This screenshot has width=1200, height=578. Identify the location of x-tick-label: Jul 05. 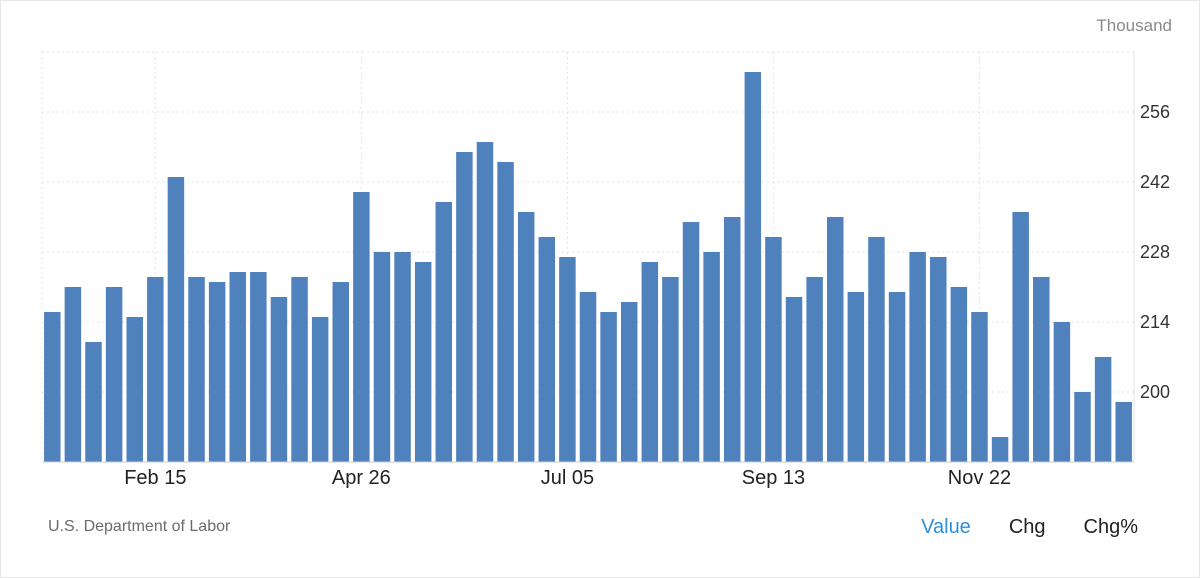
(567, 478).